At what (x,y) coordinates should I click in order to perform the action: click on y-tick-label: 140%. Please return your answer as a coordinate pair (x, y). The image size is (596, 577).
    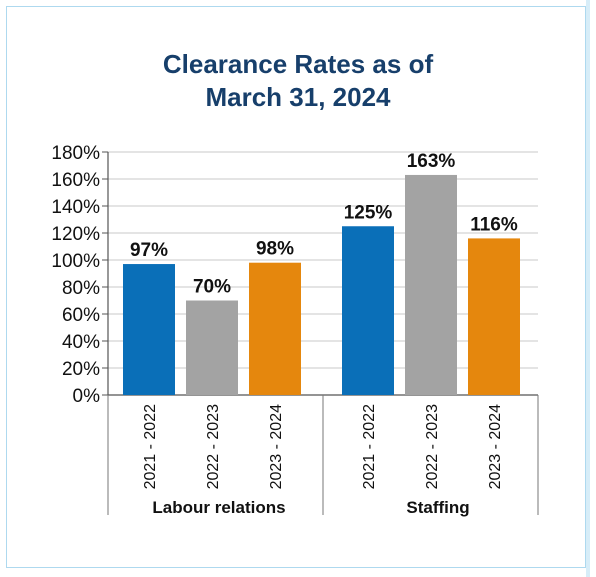
    Looking at the image, I should click on (75, 207).